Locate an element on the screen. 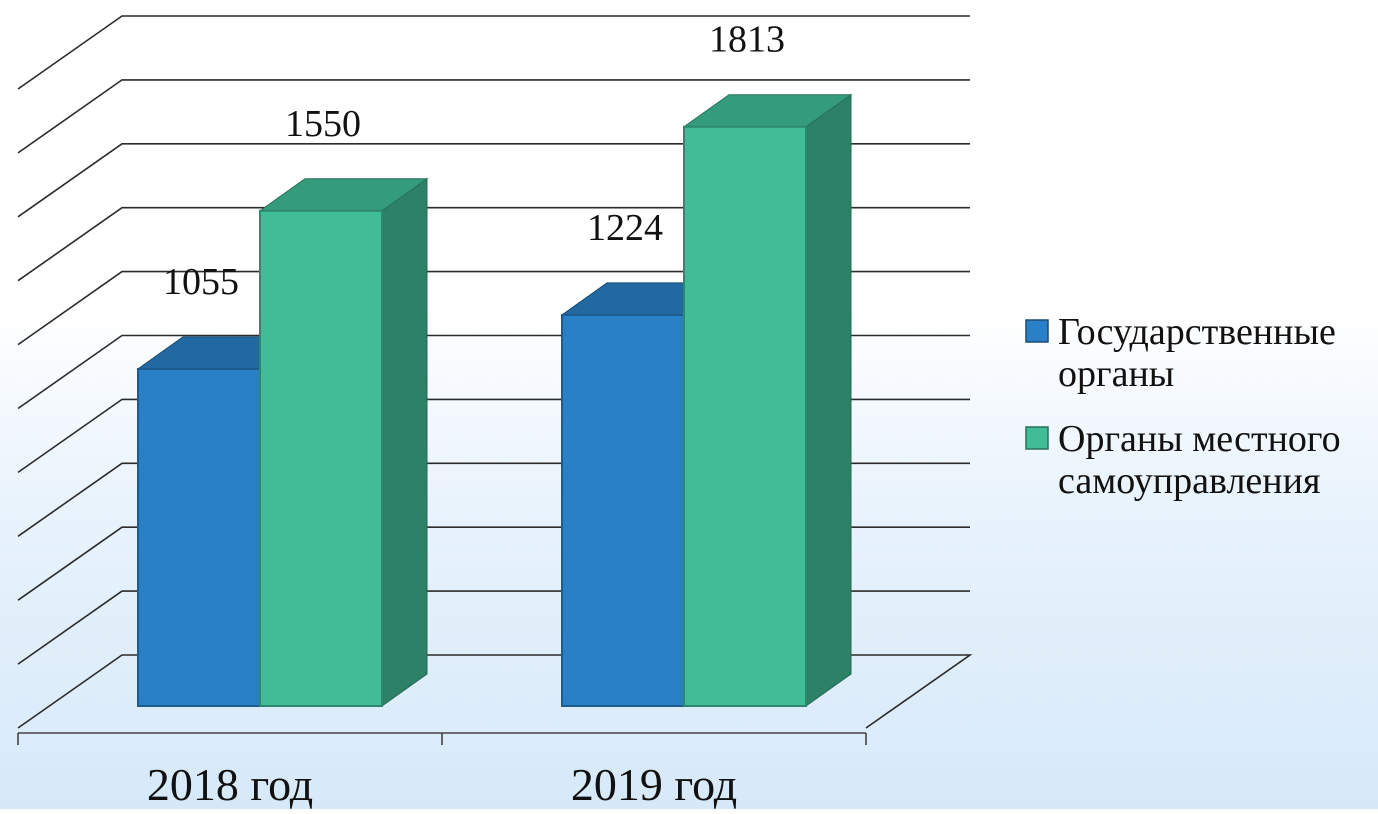  data-label: 1813 is located at coordinates (747, 40).